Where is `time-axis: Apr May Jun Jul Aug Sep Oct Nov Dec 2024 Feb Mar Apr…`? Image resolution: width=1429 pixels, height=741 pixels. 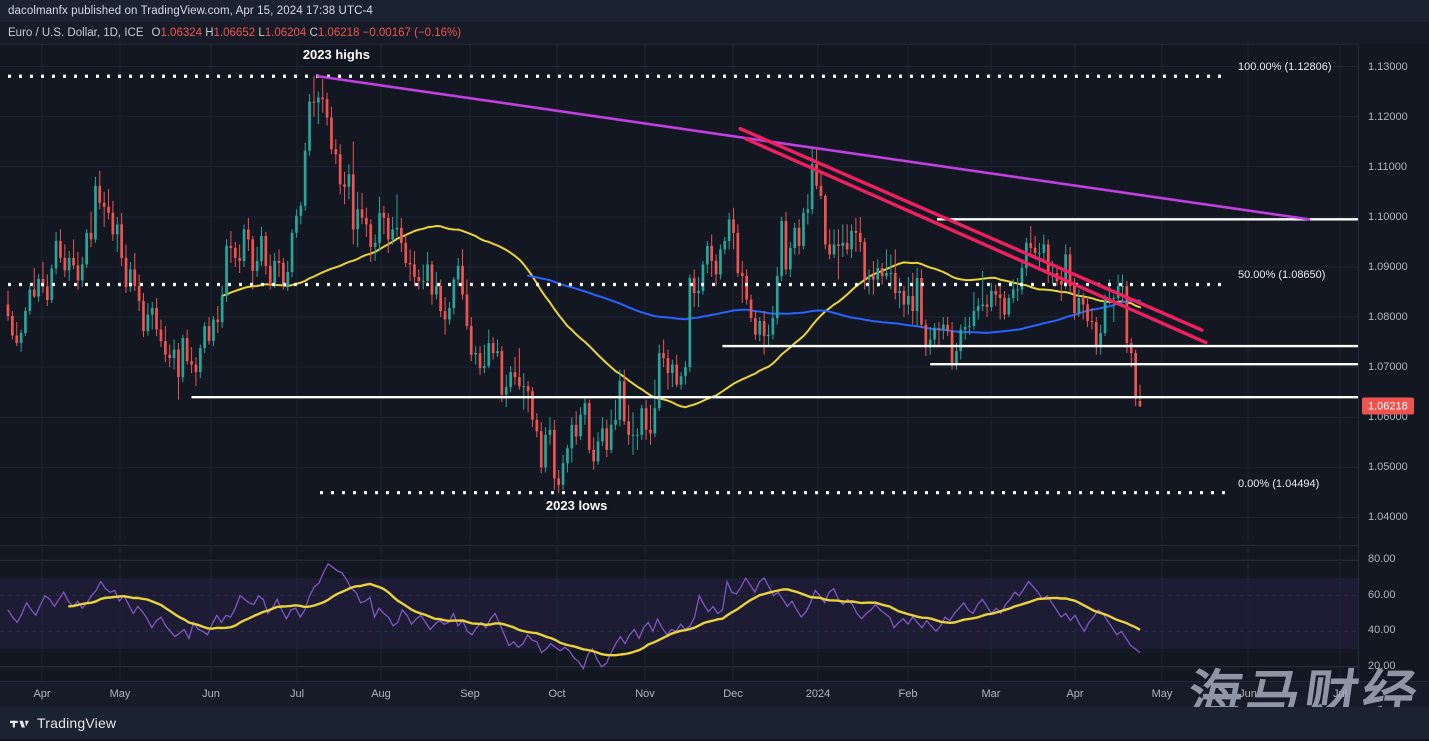
time-axis: Apr May Jun Jul Aug Sep Oct Nov Dec 2024 Feb Mar Apr… is located at coordinates (714, 694).